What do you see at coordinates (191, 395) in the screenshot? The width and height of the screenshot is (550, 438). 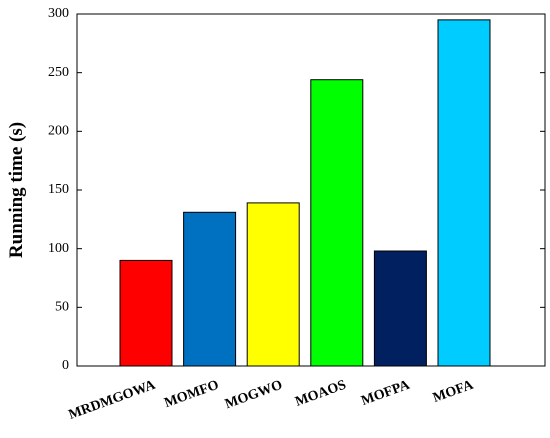 I see `x-tick-label: MOMFO` at bounding box center [191, 395].